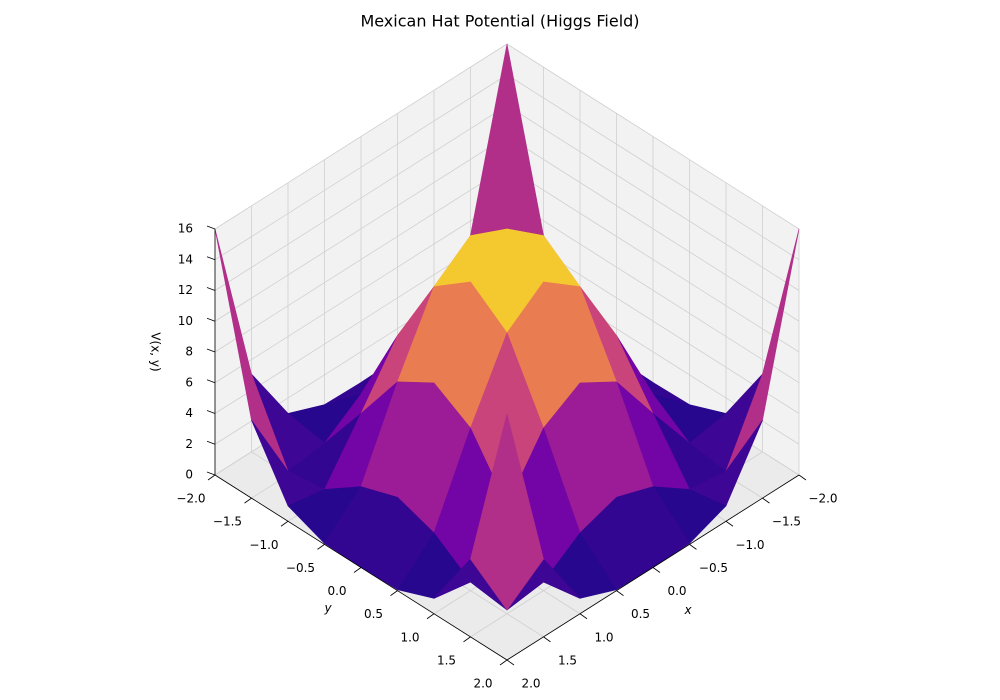 Image resolution: width=1000 pixels, height=700 pixels. Describe the element at coordinates (482, 684) in the screenshot. I see `y-tick-label: 2.0` at that location.